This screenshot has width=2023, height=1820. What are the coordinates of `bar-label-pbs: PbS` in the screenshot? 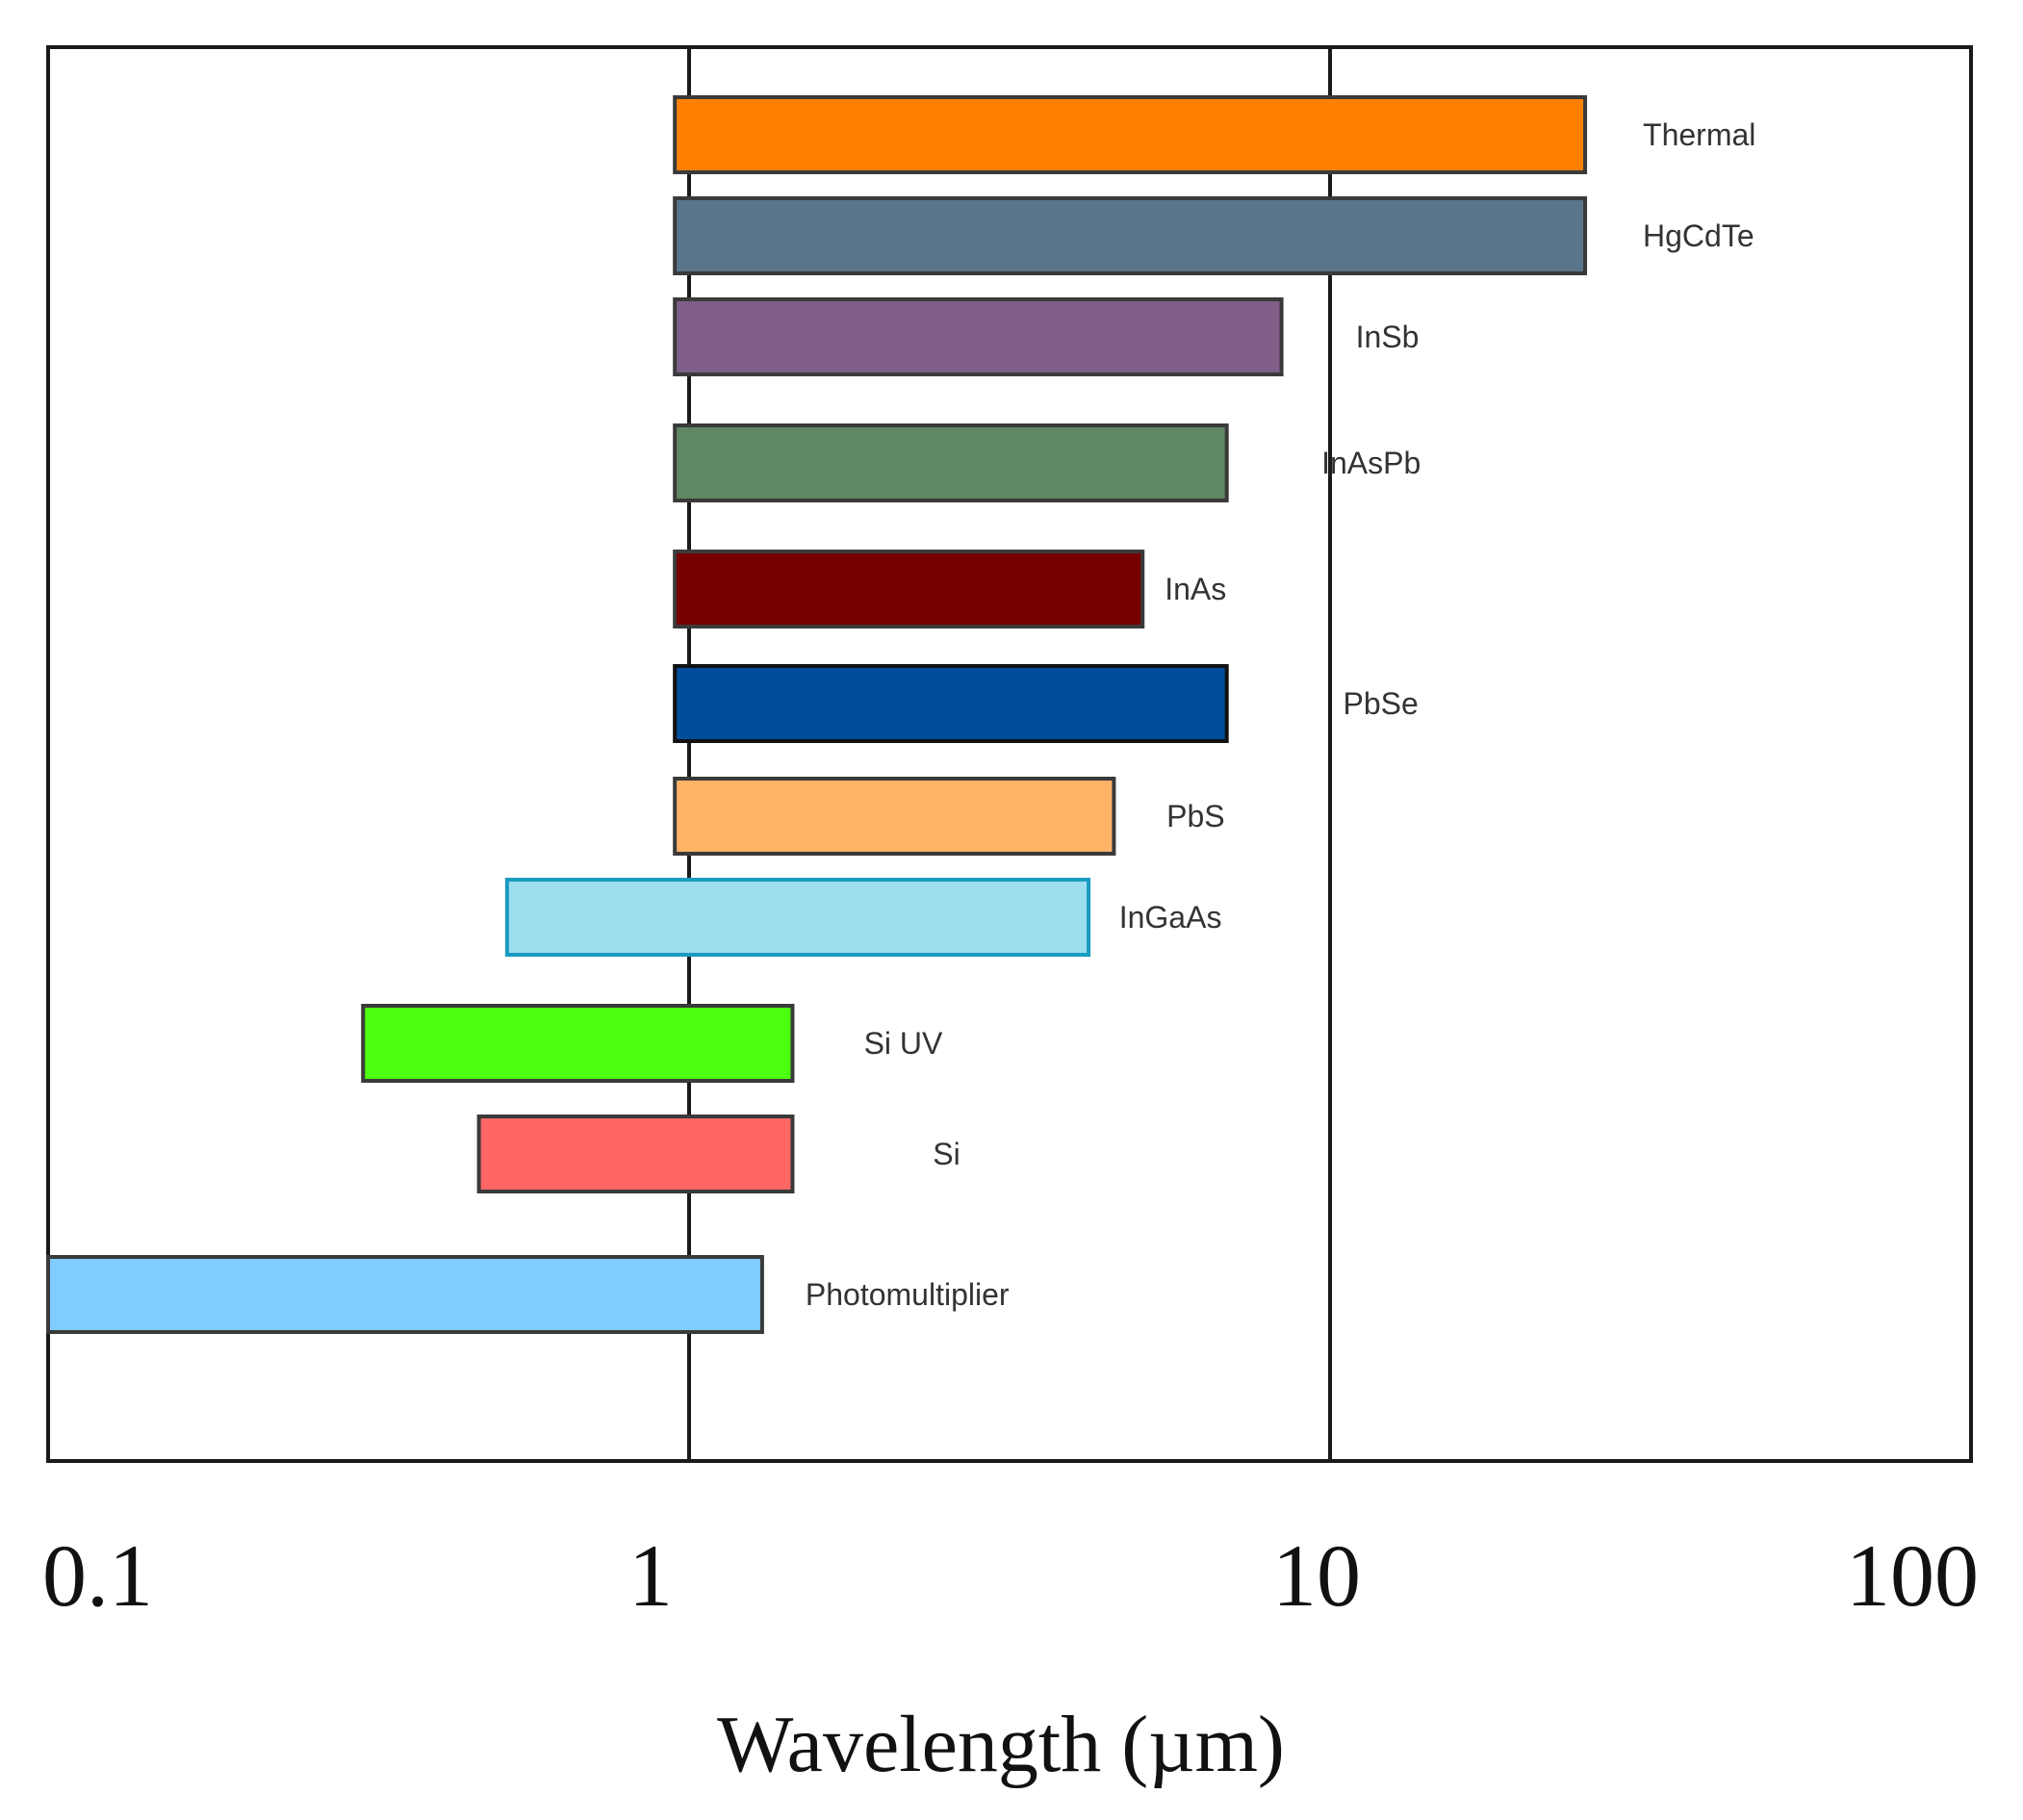 It's located at (1195, 816).